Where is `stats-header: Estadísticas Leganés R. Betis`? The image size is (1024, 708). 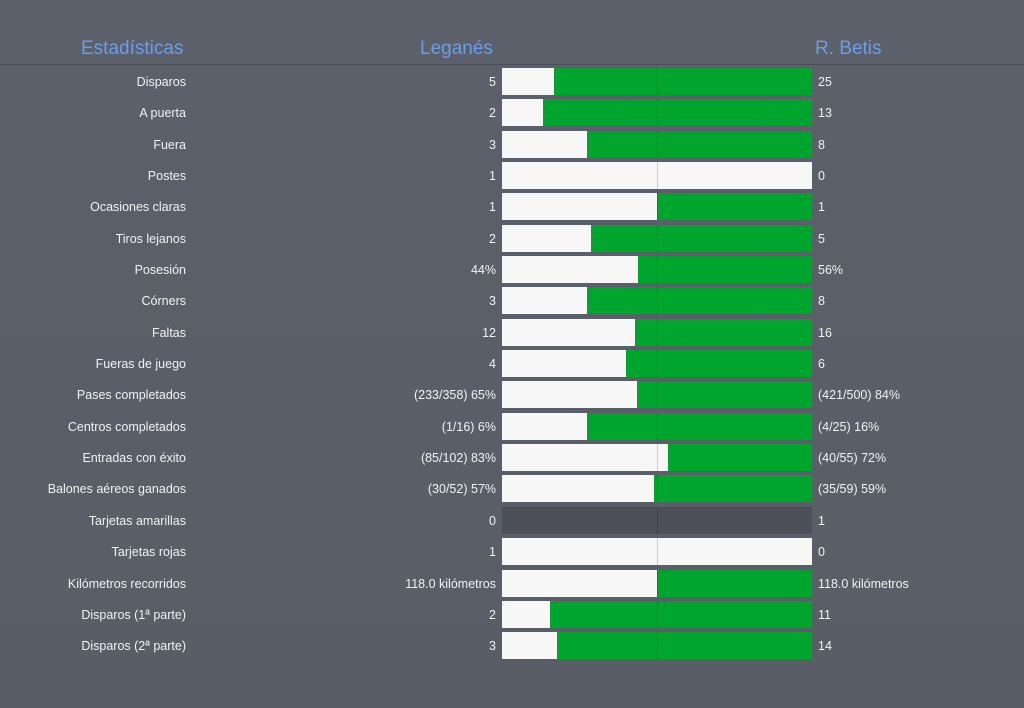
stats-header: Estadísticas Leganés R. Betis is located at coordinates (512, 50).